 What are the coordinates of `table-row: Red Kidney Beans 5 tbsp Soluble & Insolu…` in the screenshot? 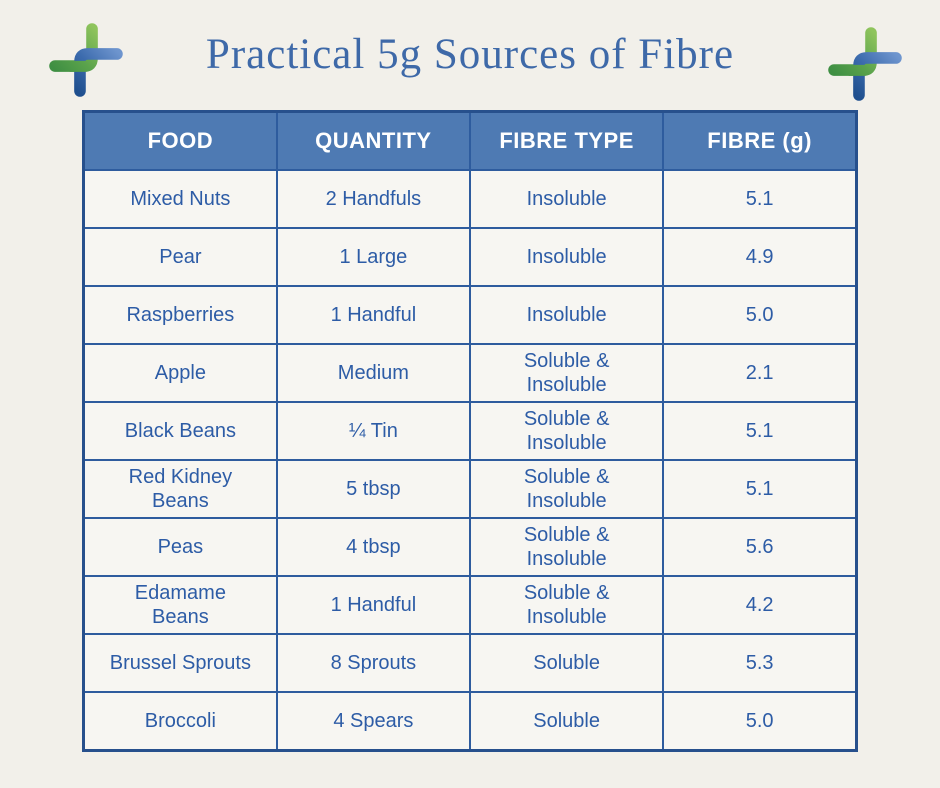 It's located at (470, 489).